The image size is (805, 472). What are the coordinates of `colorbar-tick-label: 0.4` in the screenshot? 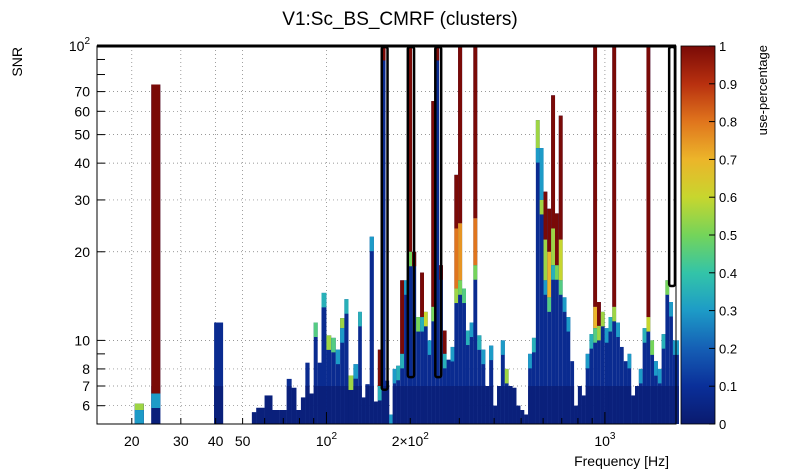 It's located at (728, 273).